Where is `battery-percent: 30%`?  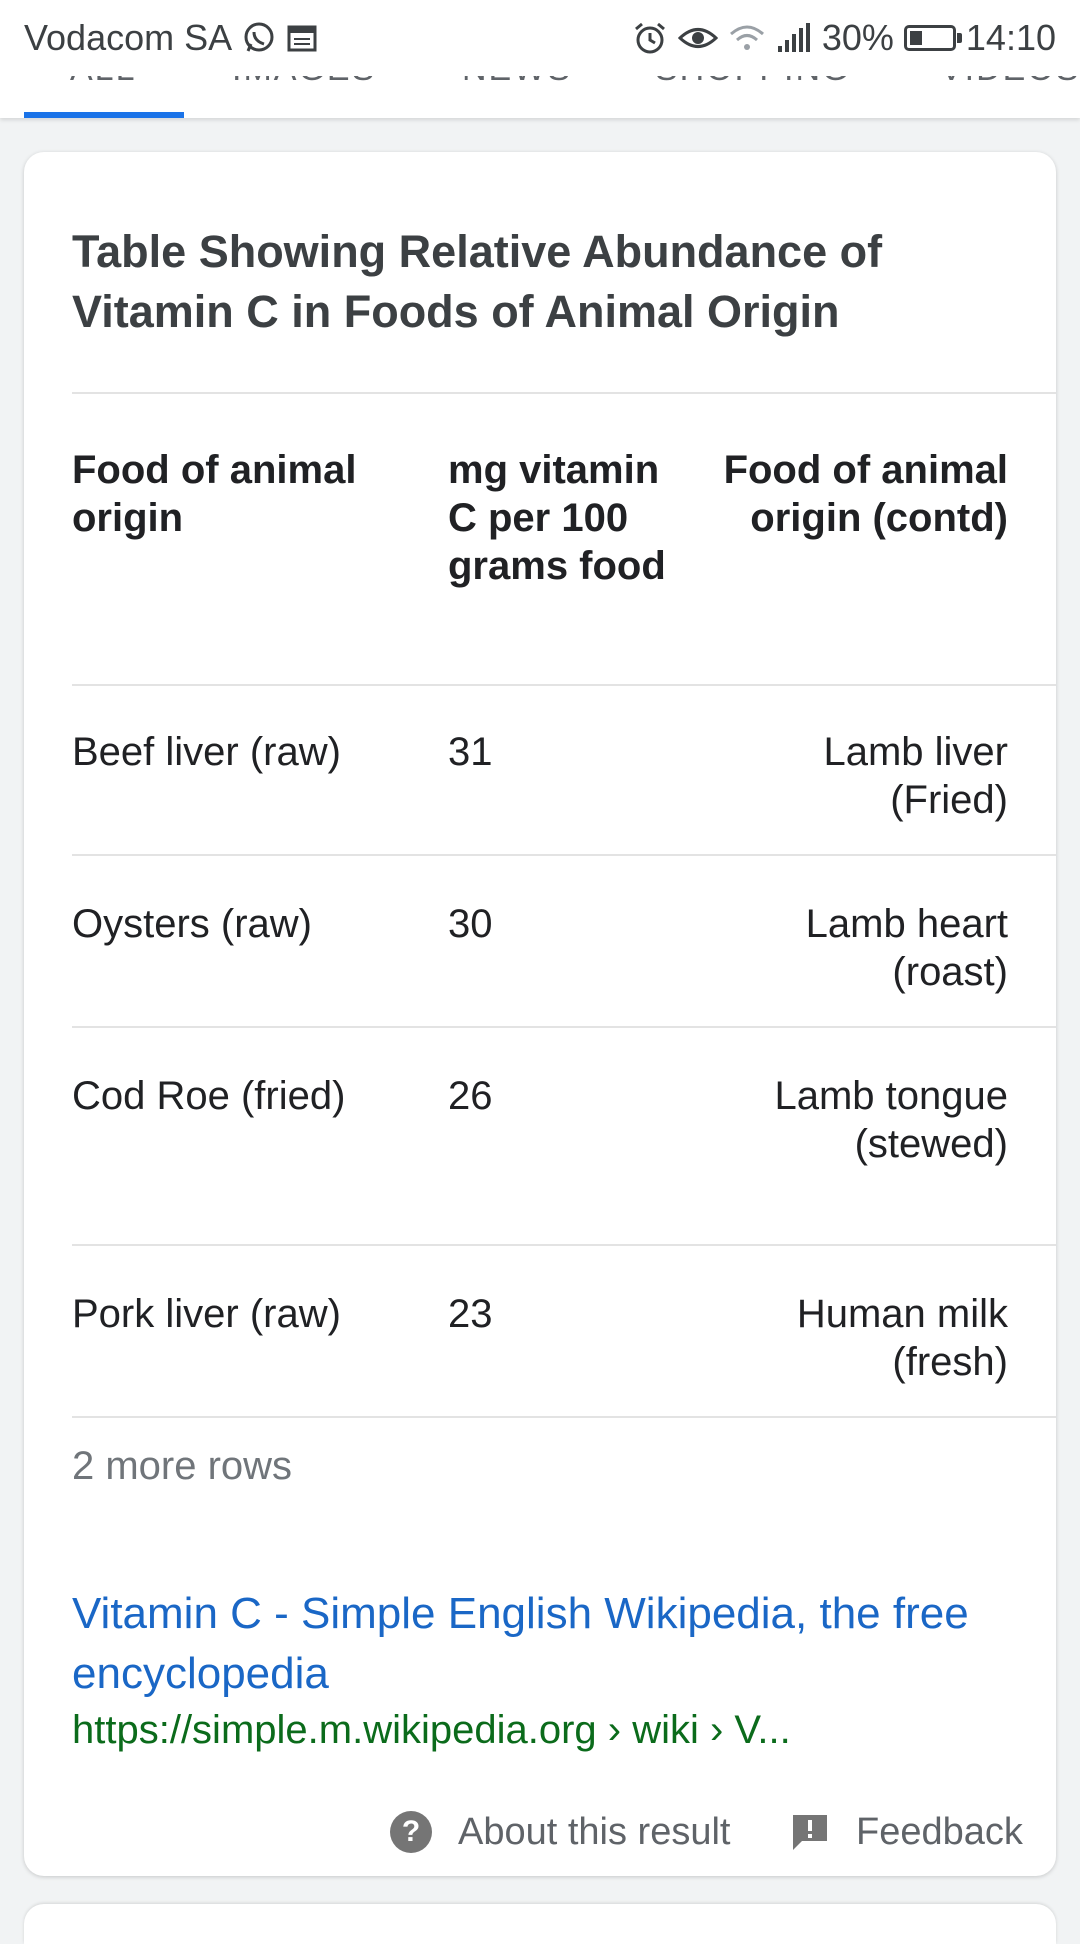
battery-percent: 30% is located at coordinates (857, 37).